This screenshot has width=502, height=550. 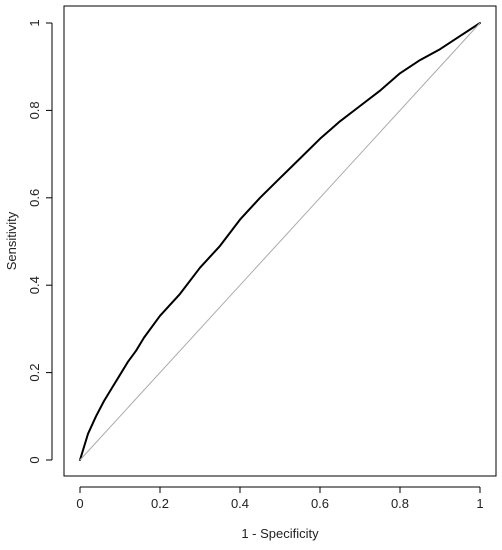 I want to click on y-tick-label: 0.2, so click(x=34, y=373).